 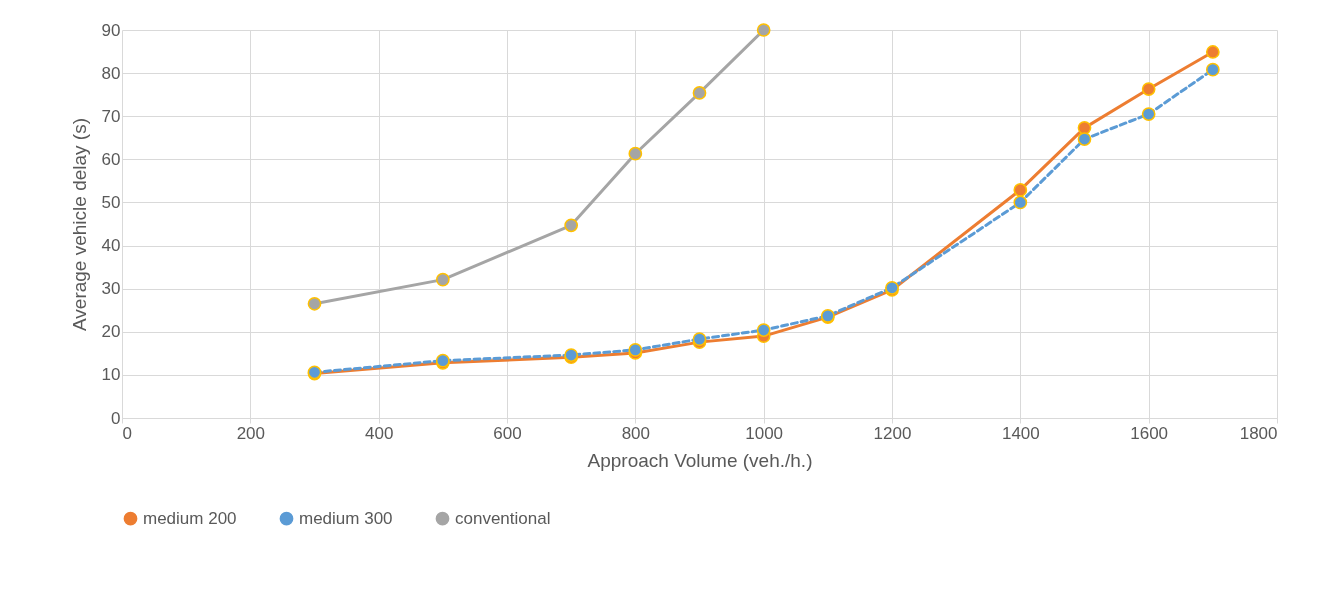 I want to click on y-axis-title: Average vehicle delay (s), so click(x=79, y=224).